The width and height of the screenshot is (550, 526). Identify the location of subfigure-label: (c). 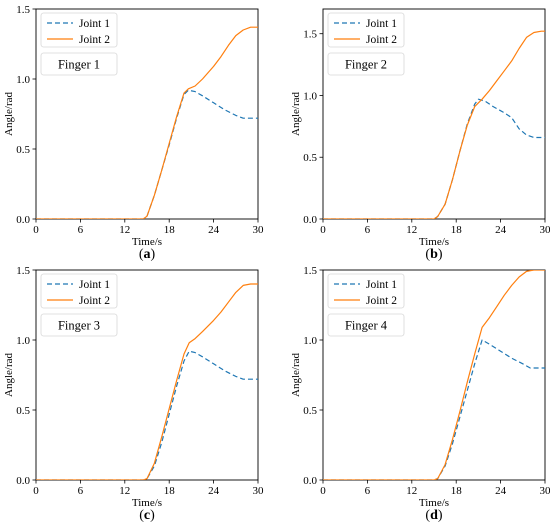
(147, 515).